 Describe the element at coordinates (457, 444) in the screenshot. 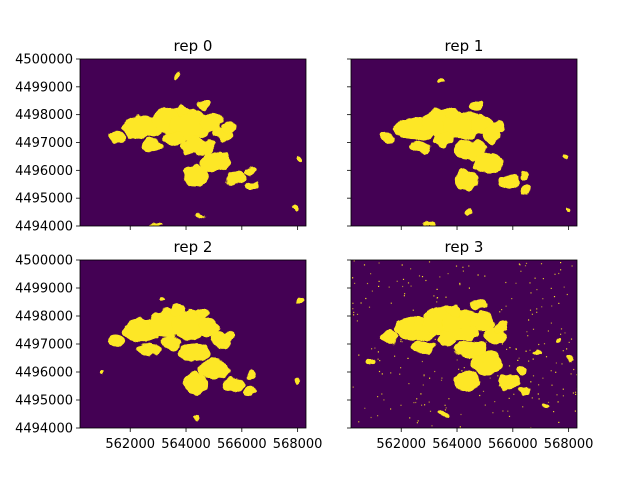

I see `x-tick-label: 564000` at that location.